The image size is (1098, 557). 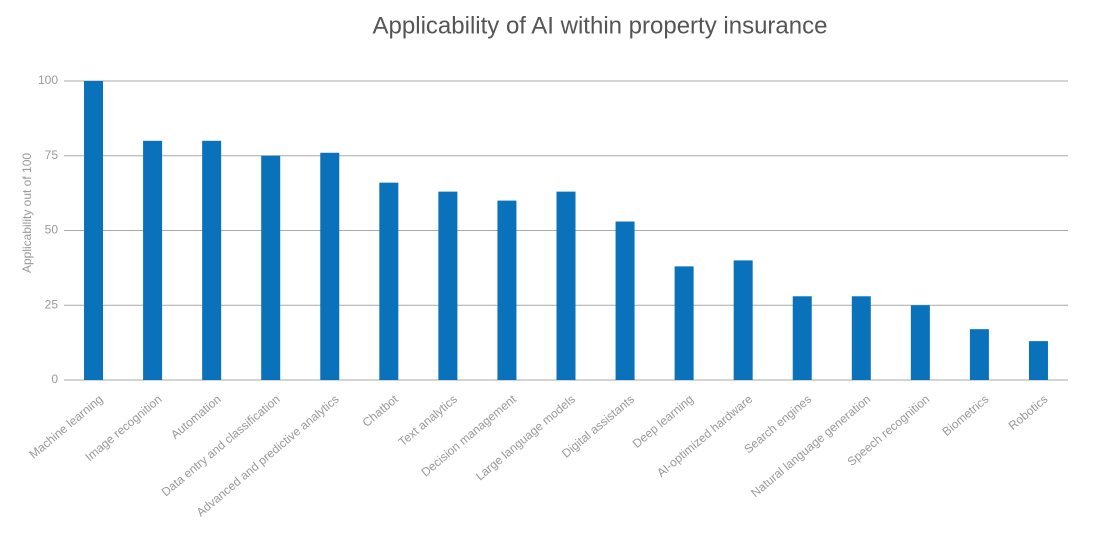 I want to click on y-tick-label: 0, so click(x=54, y=379).